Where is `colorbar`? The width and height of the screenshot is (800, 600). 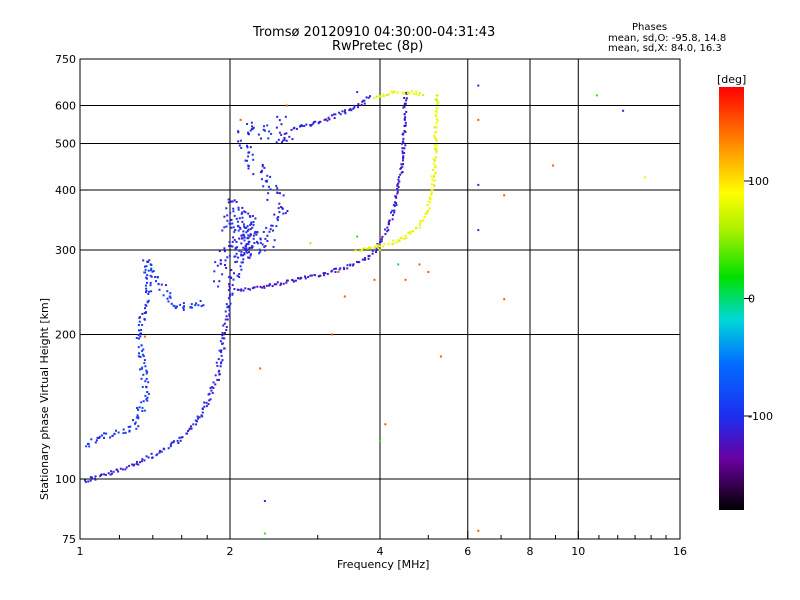 colorbar is located at coordinates (731, 298).